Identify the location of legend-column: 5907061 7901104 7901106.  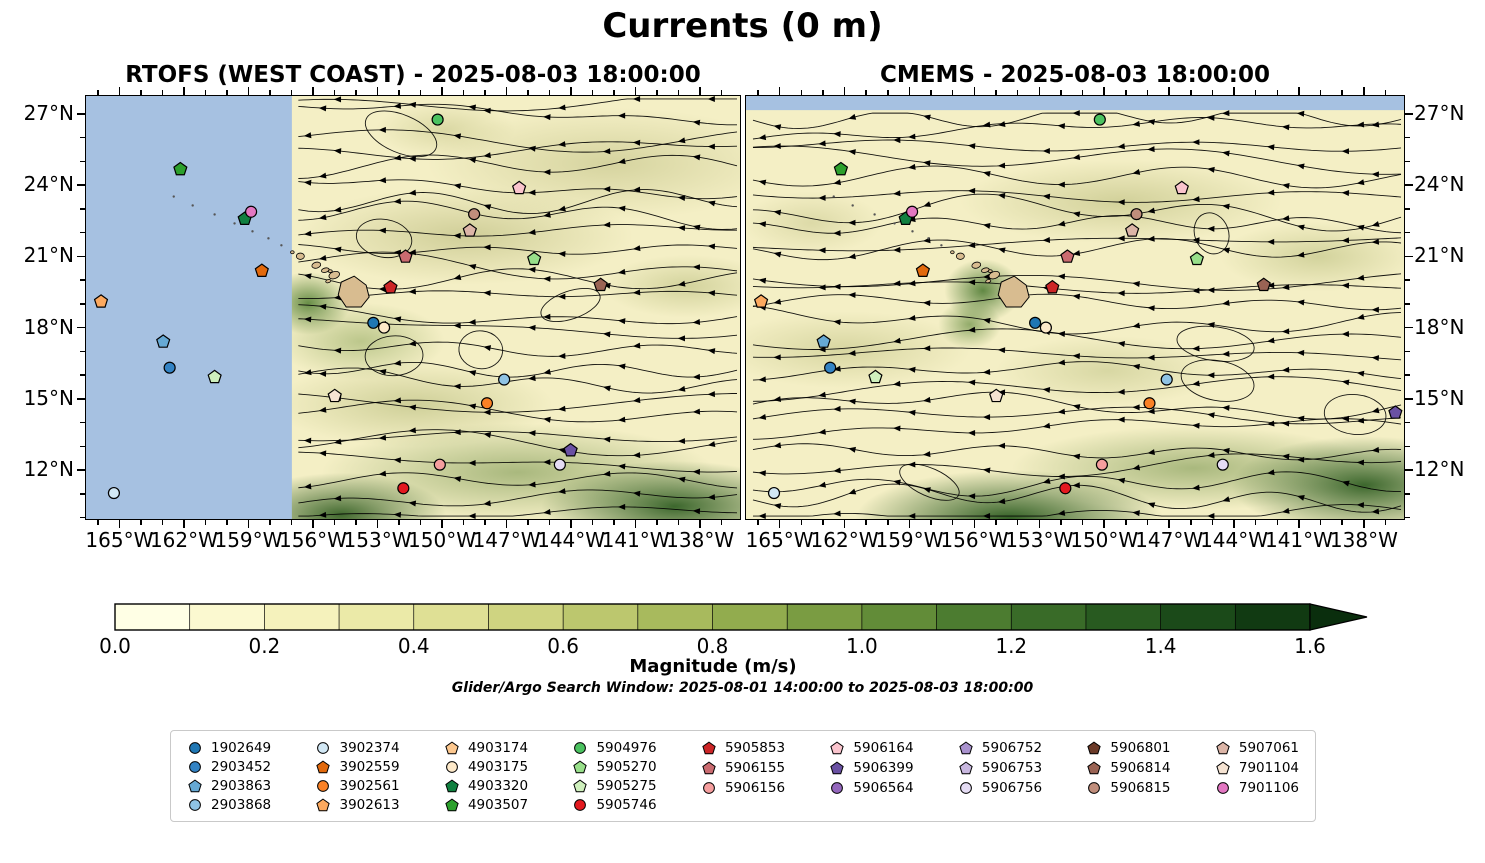
(1257, 776).